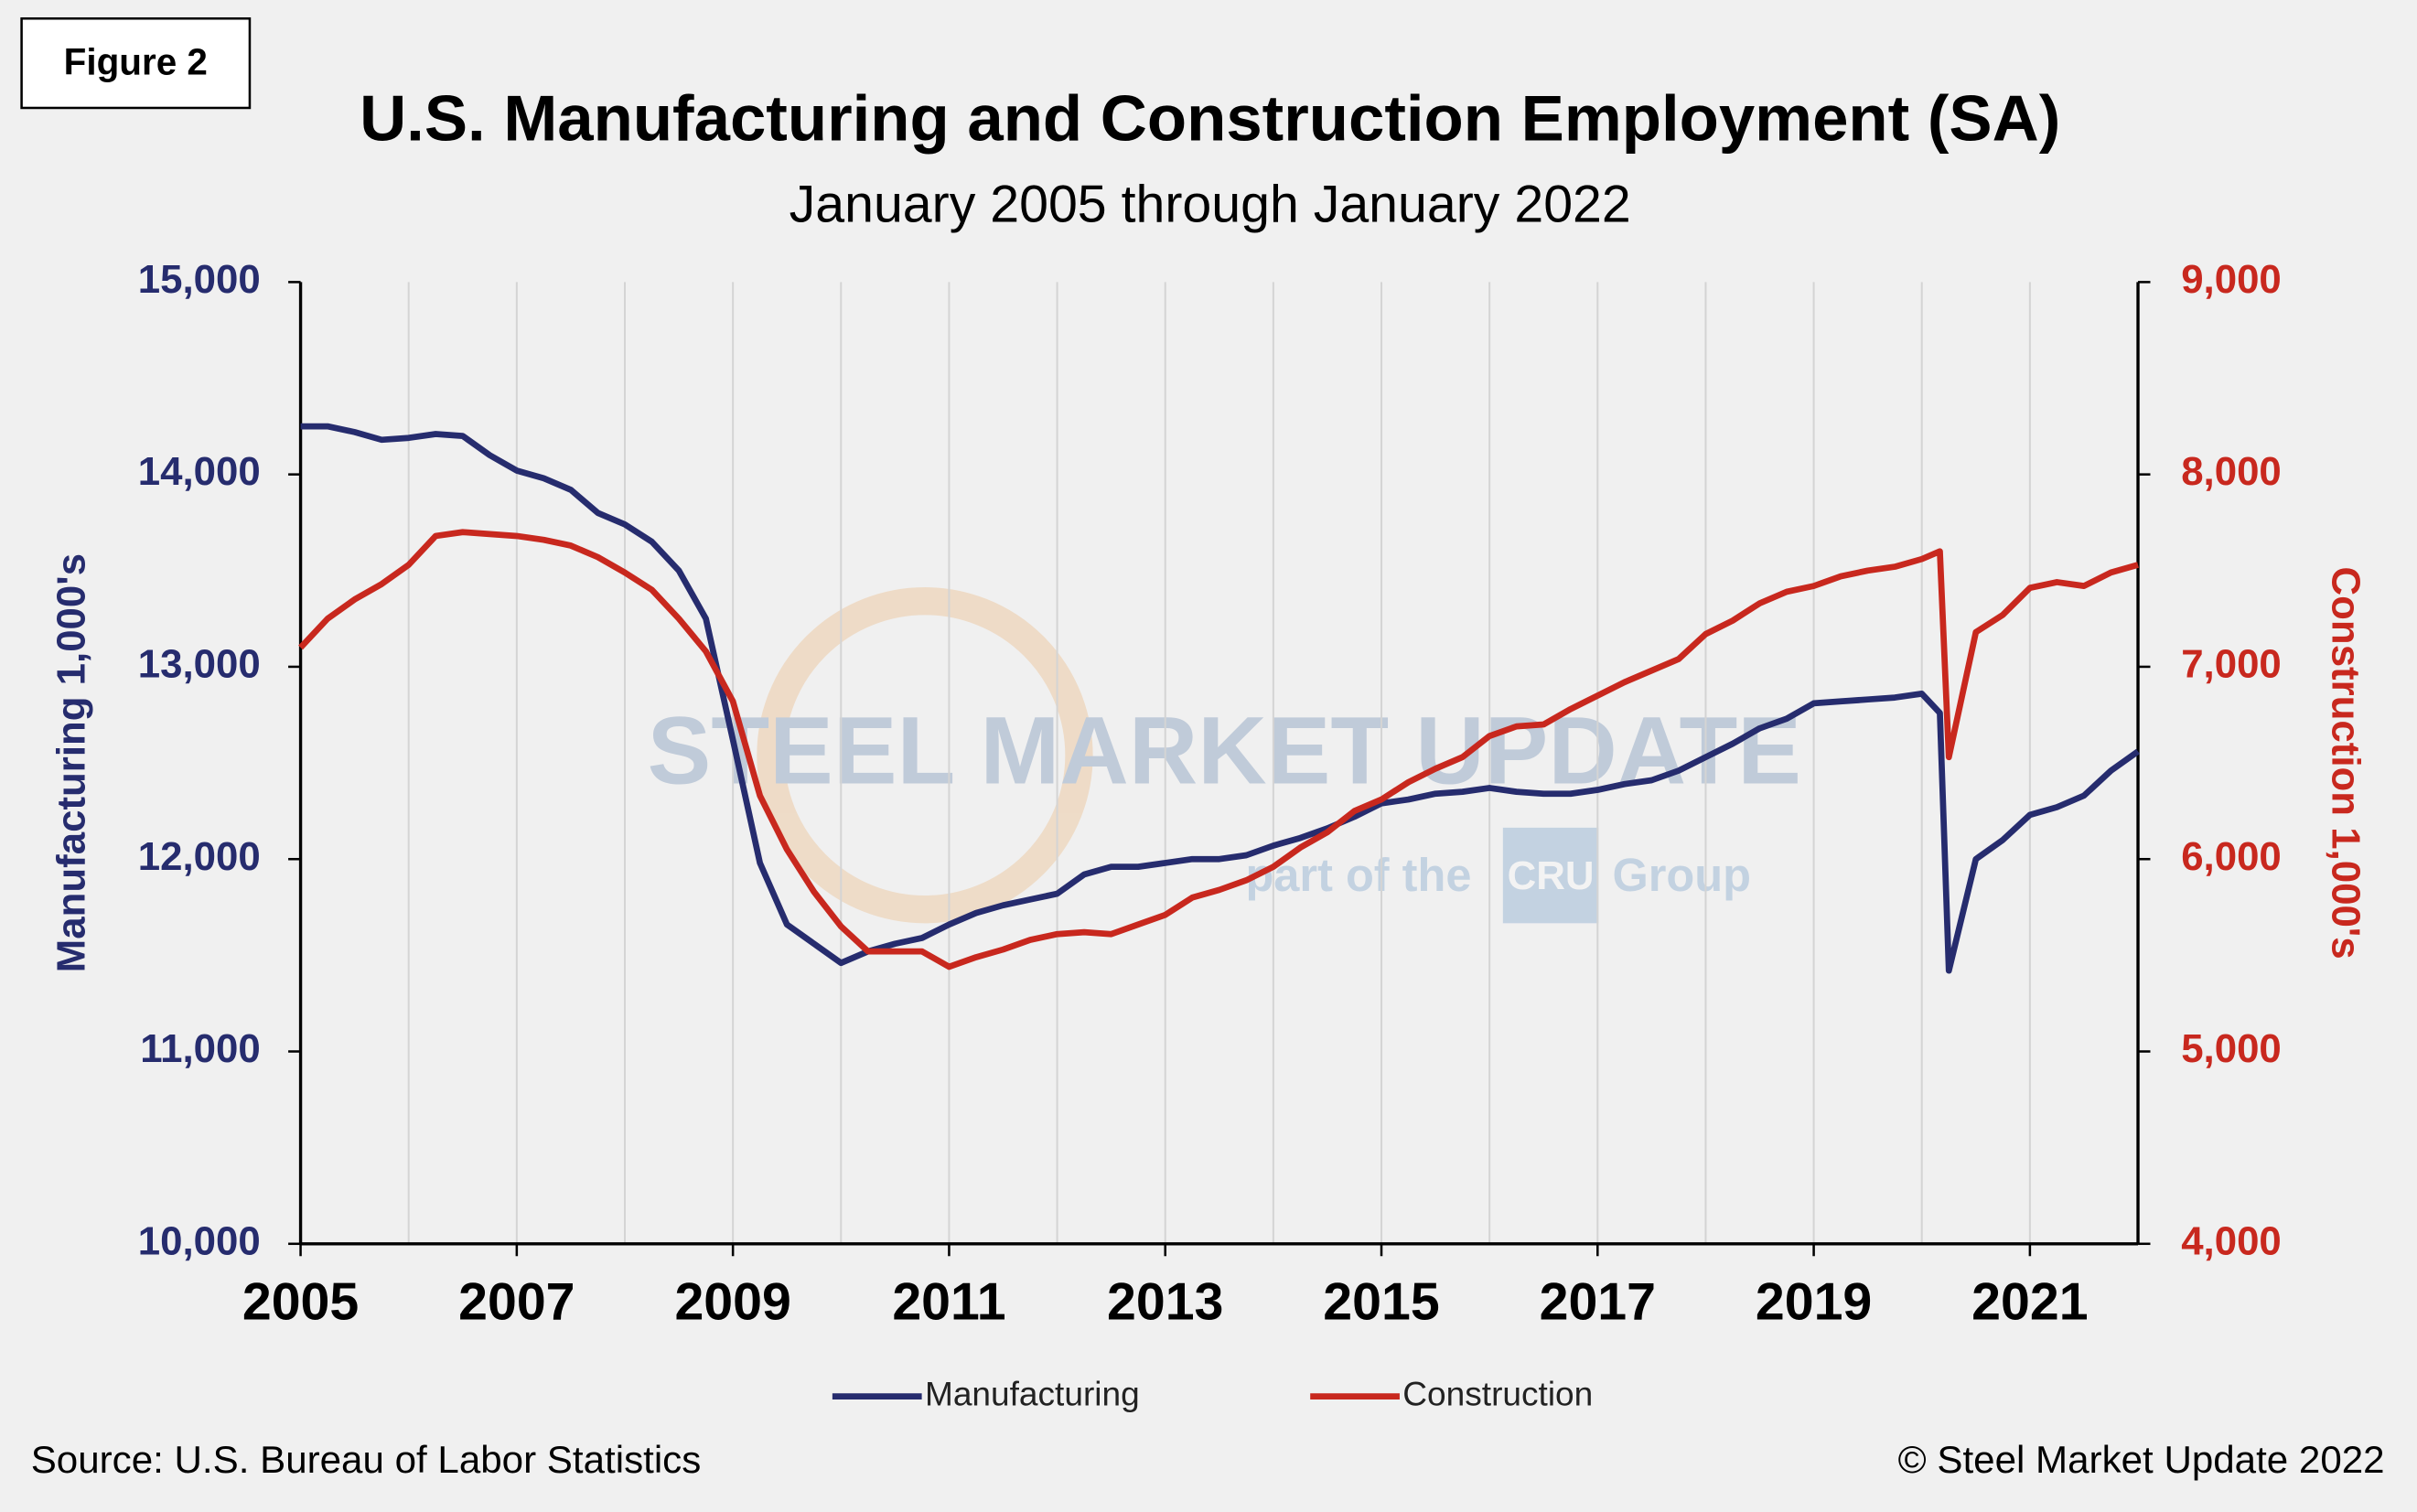 The image size is (2417, 1512). I want to click on y-tick-label: 13,000, so click(199, 664).